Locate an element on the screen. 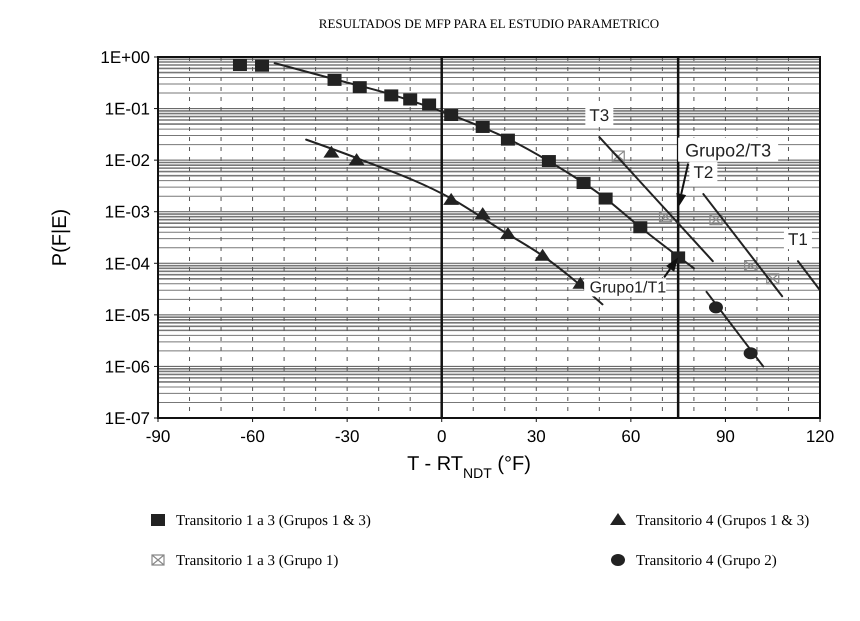 The image size is (860, 621). x-tick-label: -90 is located at coordinates (158, 436).